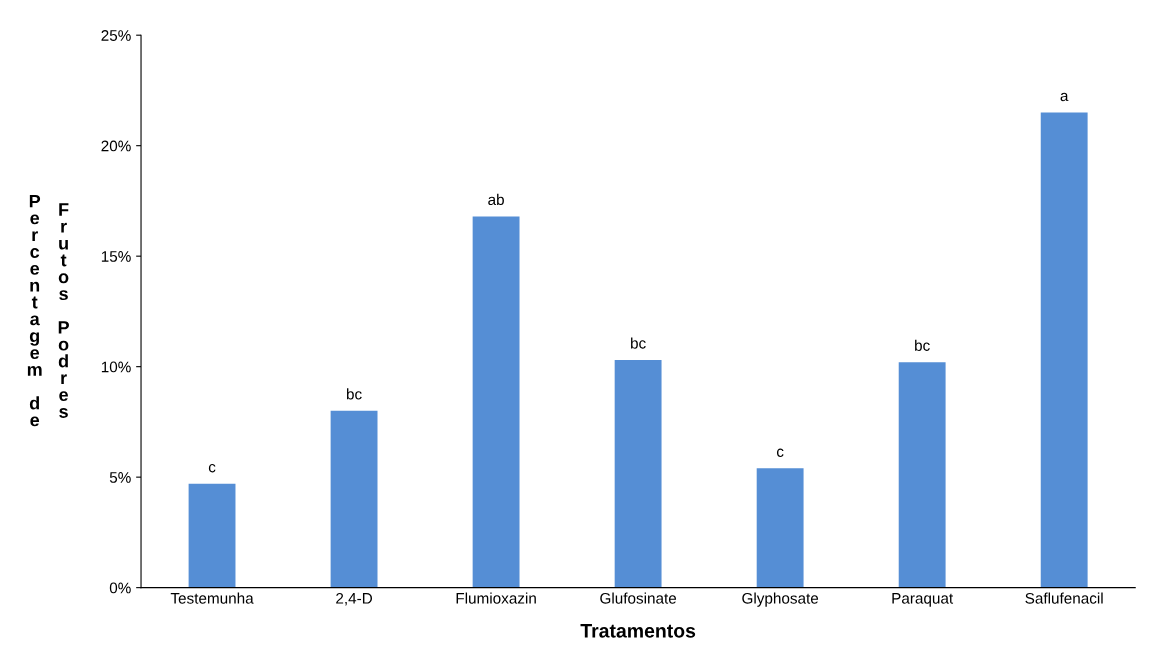  Describe the element at coordinates (638, 598) in the screenshot. I see `x-tick-label: Glufosinate` at that location.